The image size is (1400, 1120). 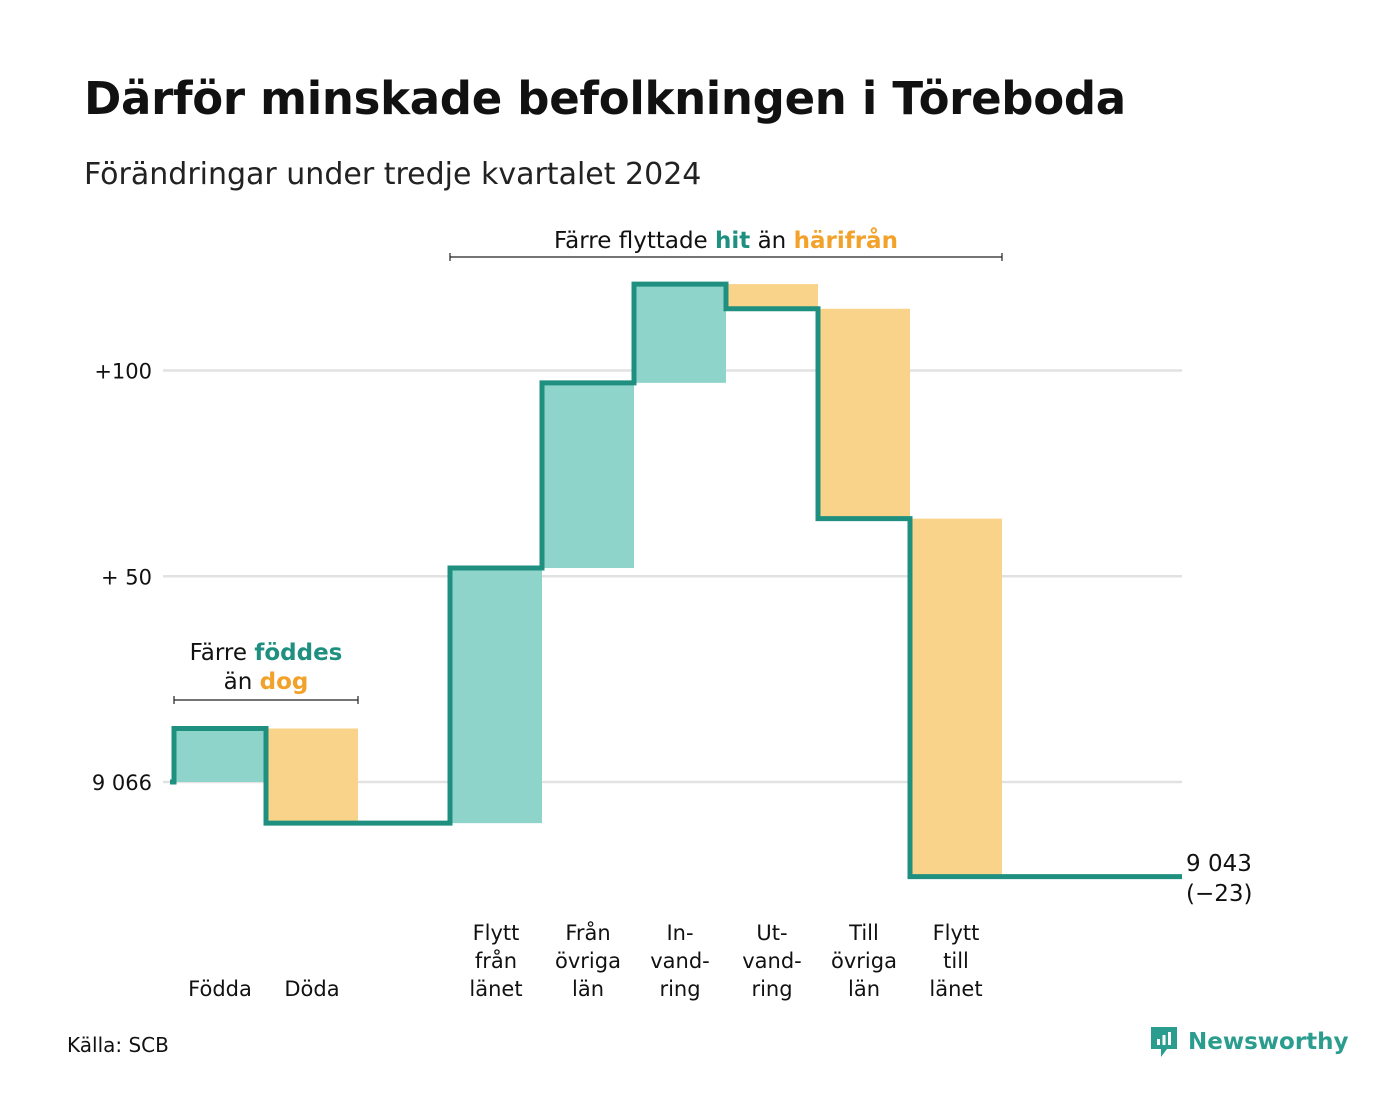 What do you see at coordinates (220, 989) in the screenshot?
I see `step-label: Födda` at bounding box center [220, 989].